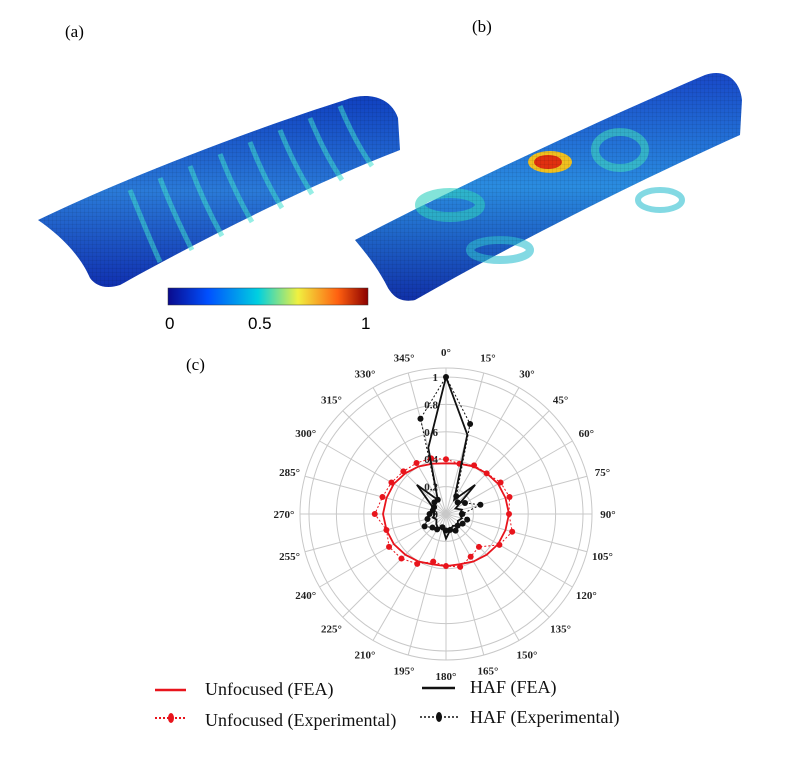  Describe the element at coordinates (301, 720) in the screenshot. I see `legend-label: Unfocused (Experimental)` at that location.